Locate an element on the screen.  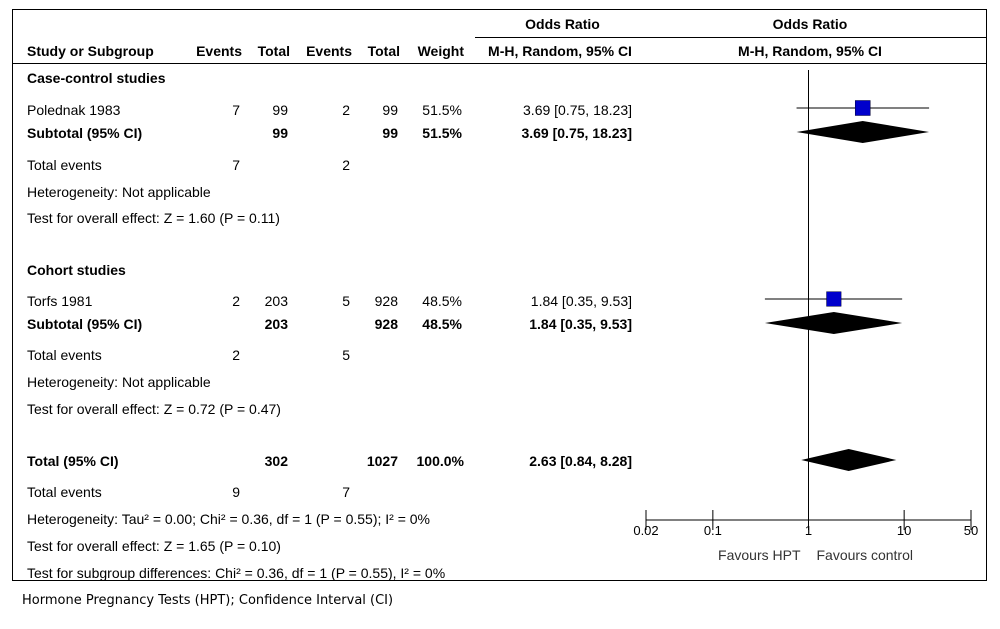
overall-total1: 302 is located at coordinates (276, 461).